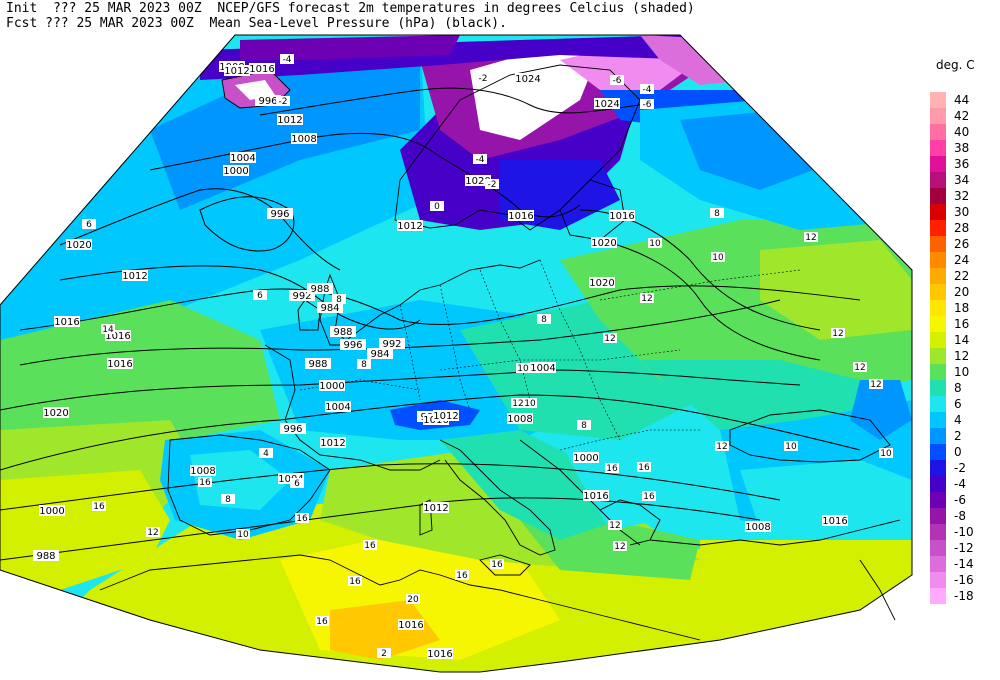 Image resolution: width=1000 pixels, height=680 pixels. I want to click on temperature-label: 14, so click(108, 329).